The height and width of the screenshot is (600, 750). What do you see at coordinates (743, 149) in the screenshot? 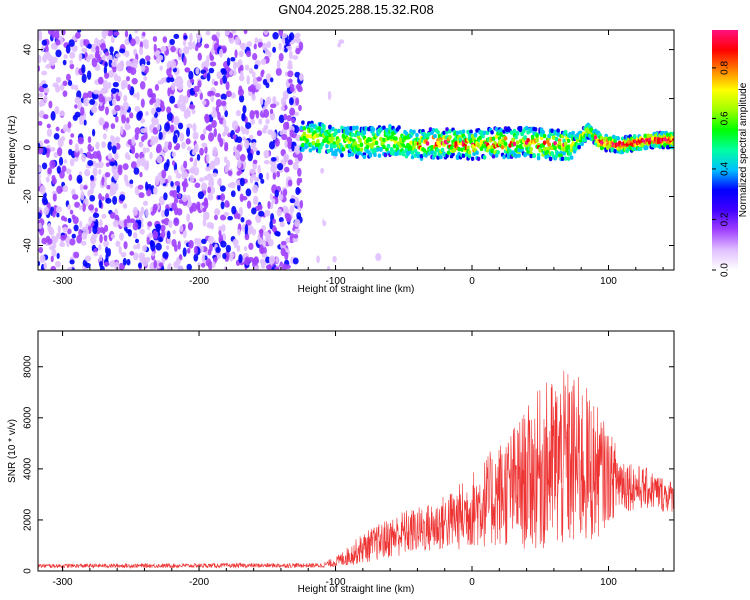
I see `colorbar-label: Normalized spectral amplitude` at bounding box center [743, 149].